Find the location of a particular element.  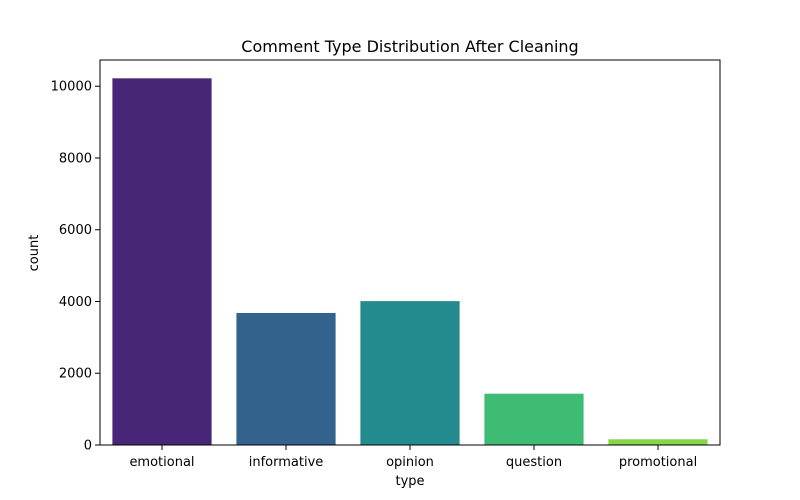

x-tick-label-question: question is located at coordinates (534, 462).